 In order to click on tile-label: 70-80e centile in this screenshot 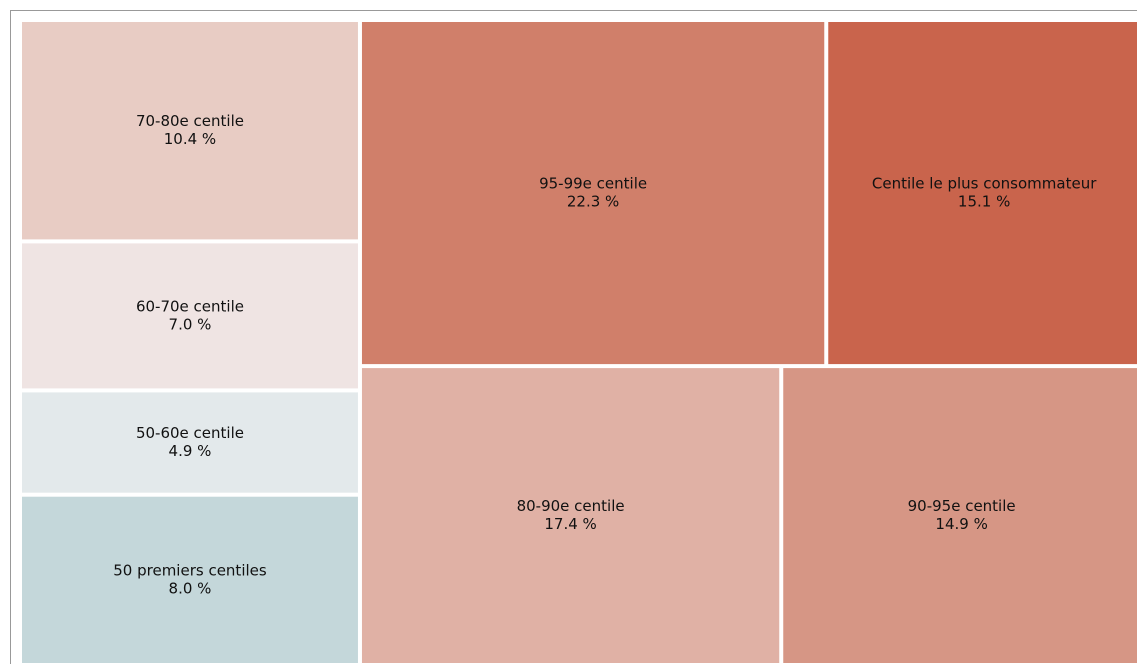, I will do `click(190, 121)`.